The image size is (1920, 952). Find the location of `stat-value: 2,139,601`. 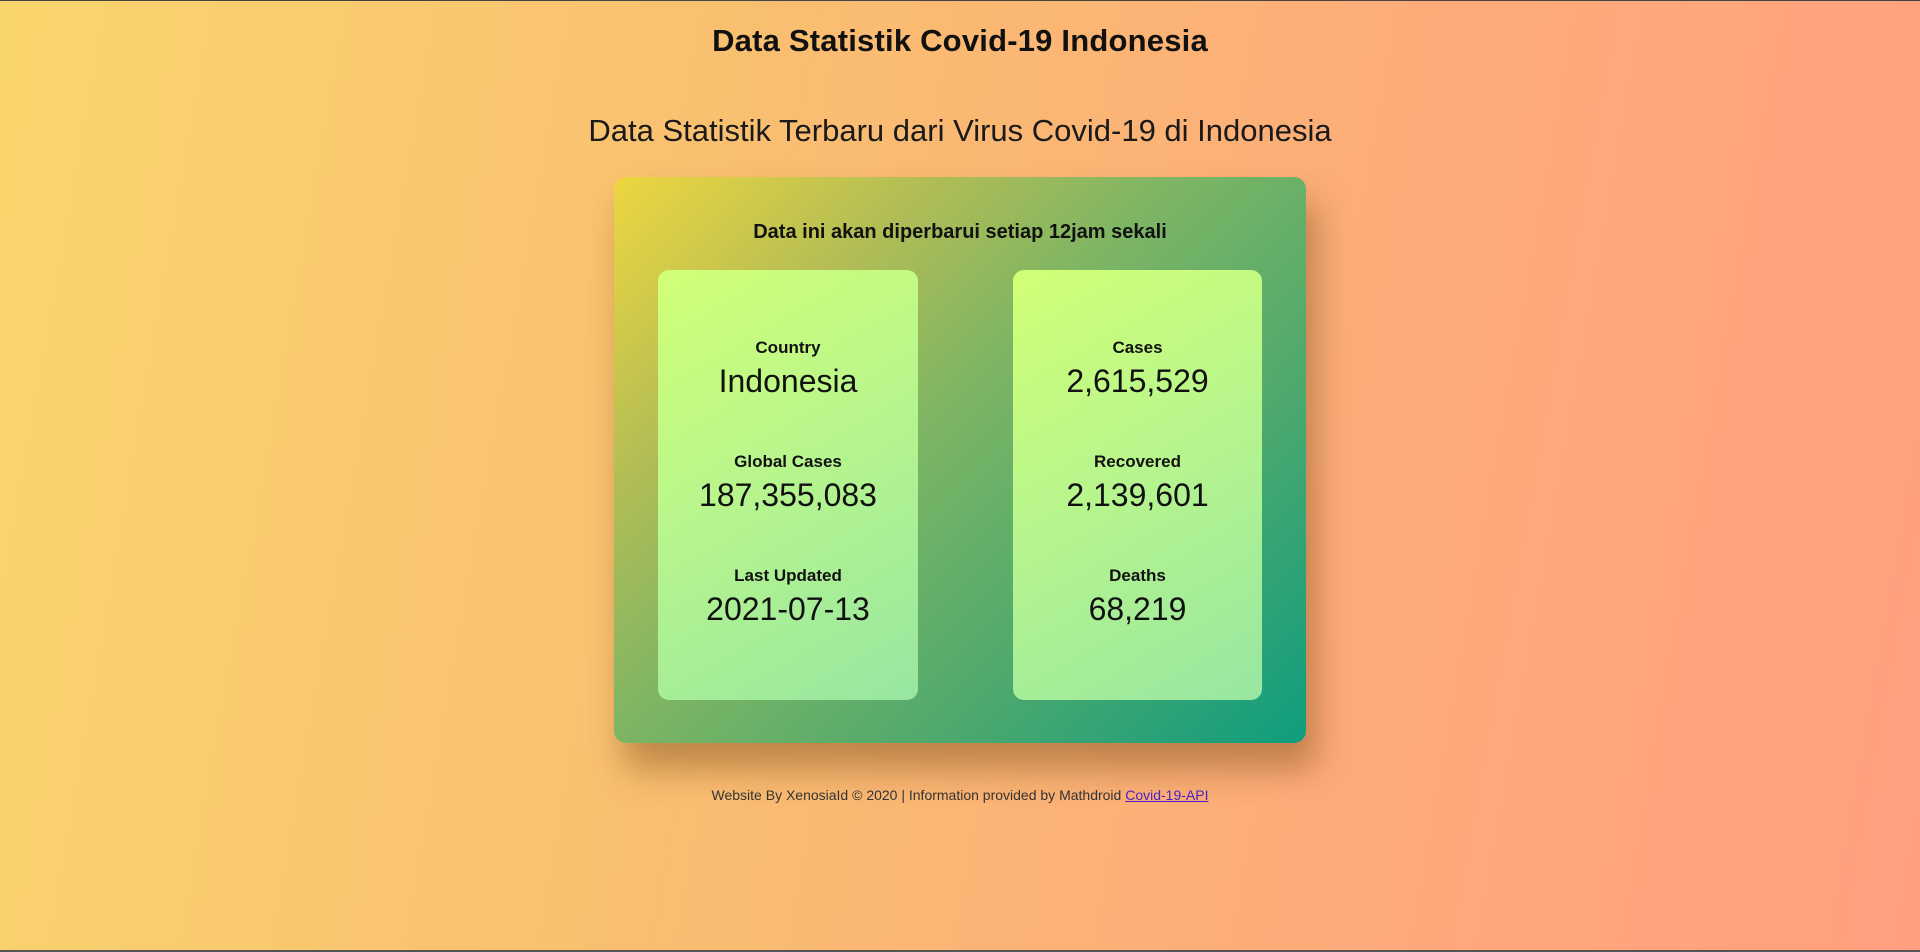

stat-value: 2,139,601 is located at coordinates (1137, 495).